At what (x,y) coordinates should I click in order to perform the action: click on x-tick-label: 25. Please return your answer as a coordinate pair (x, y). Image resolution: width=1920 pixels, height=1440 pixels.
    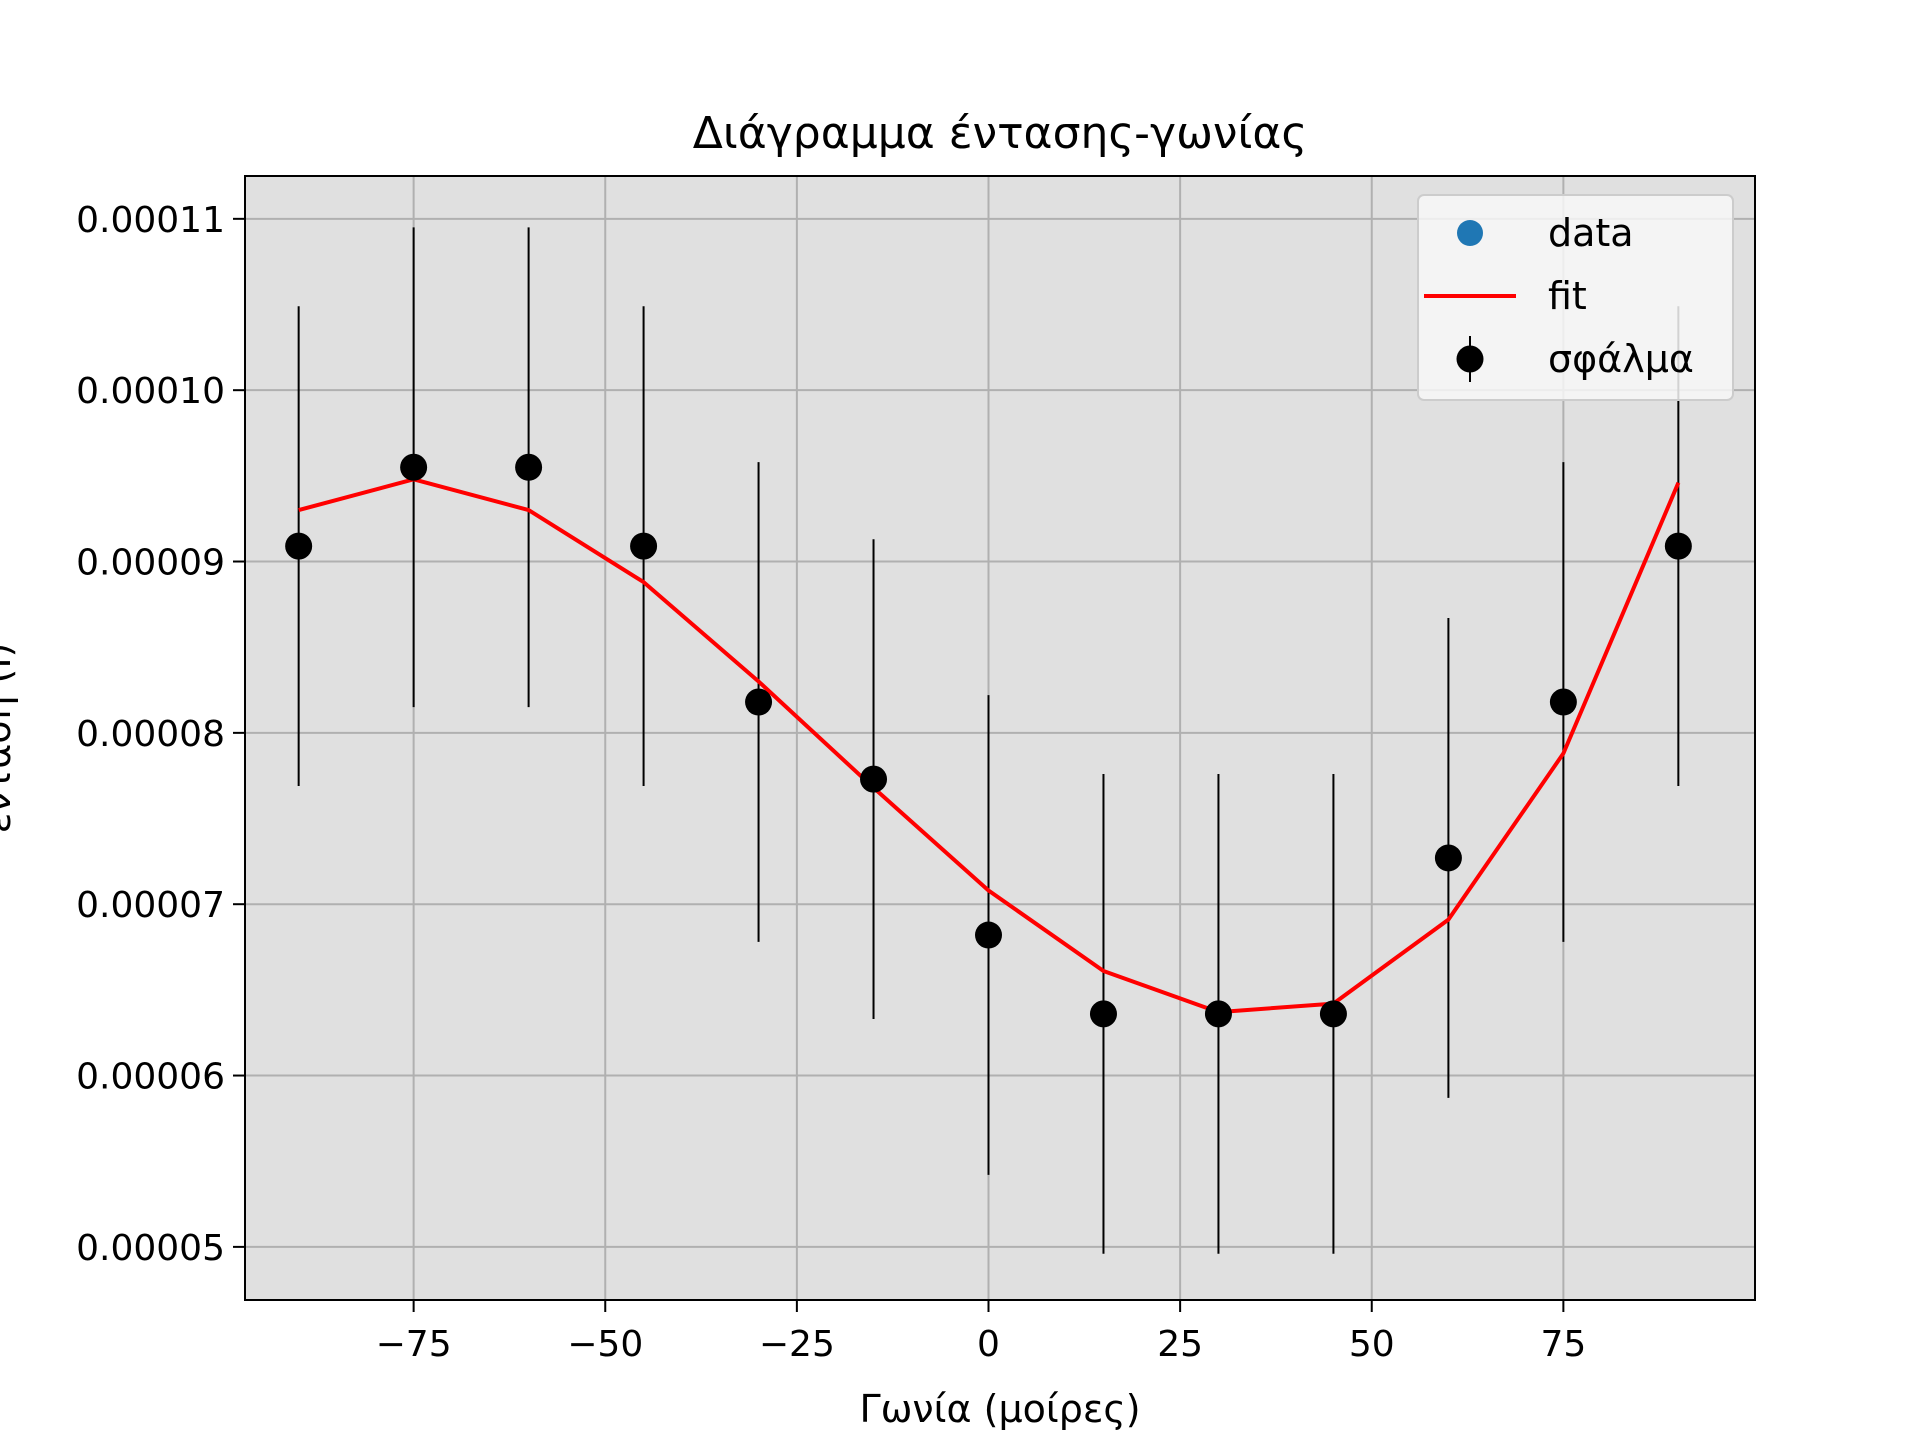
    Looking at the image, I should click on (1180, 1344).